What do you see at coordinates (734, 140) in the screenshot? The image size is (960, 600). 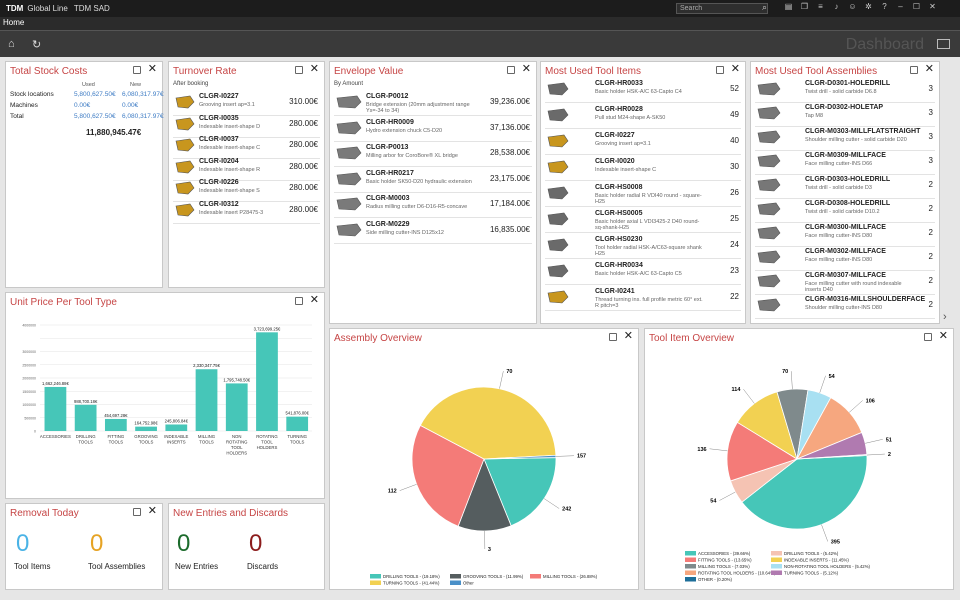 I see `item-value: 40` at bounding box center [734, 140].